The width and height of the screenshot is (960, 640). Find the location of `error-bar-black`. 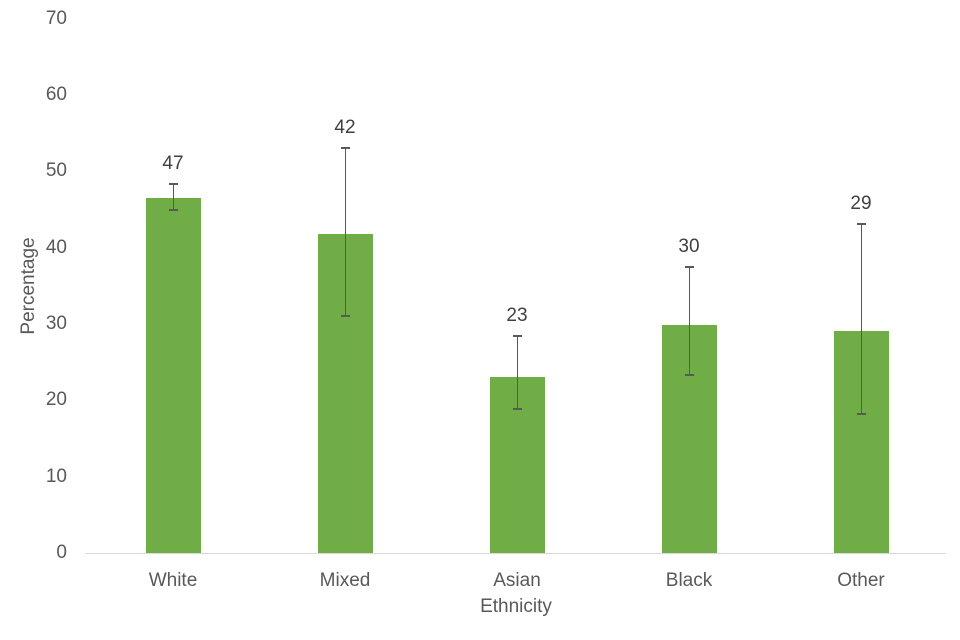

error-bar-black is located at coordinates (689, 321).